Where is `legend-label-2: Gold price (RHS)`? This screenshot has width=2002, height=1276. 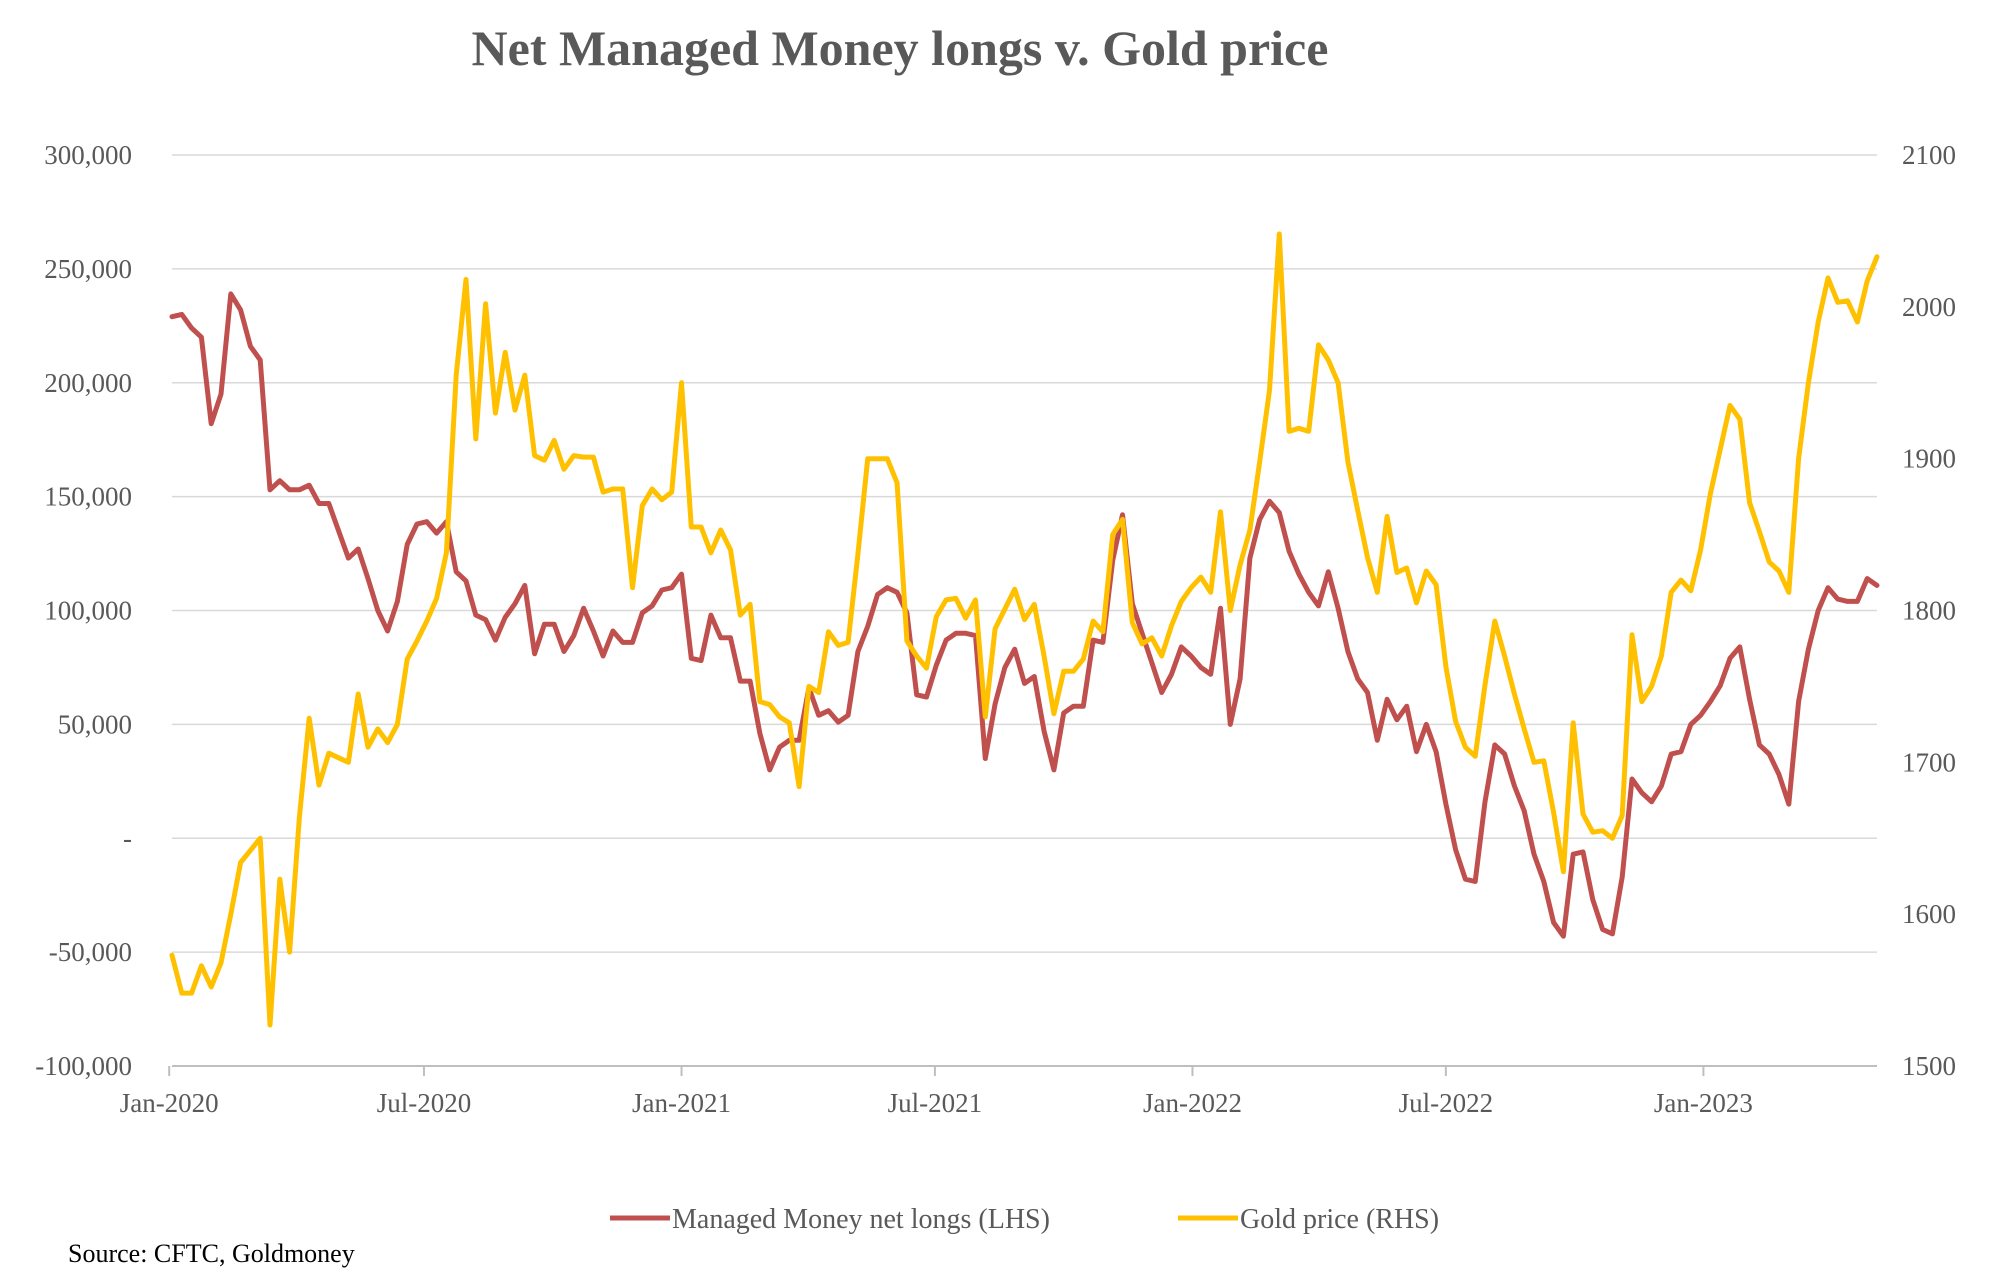 legend-label-2: Gold price (RHS) is located at coordinates (1339, 1219).